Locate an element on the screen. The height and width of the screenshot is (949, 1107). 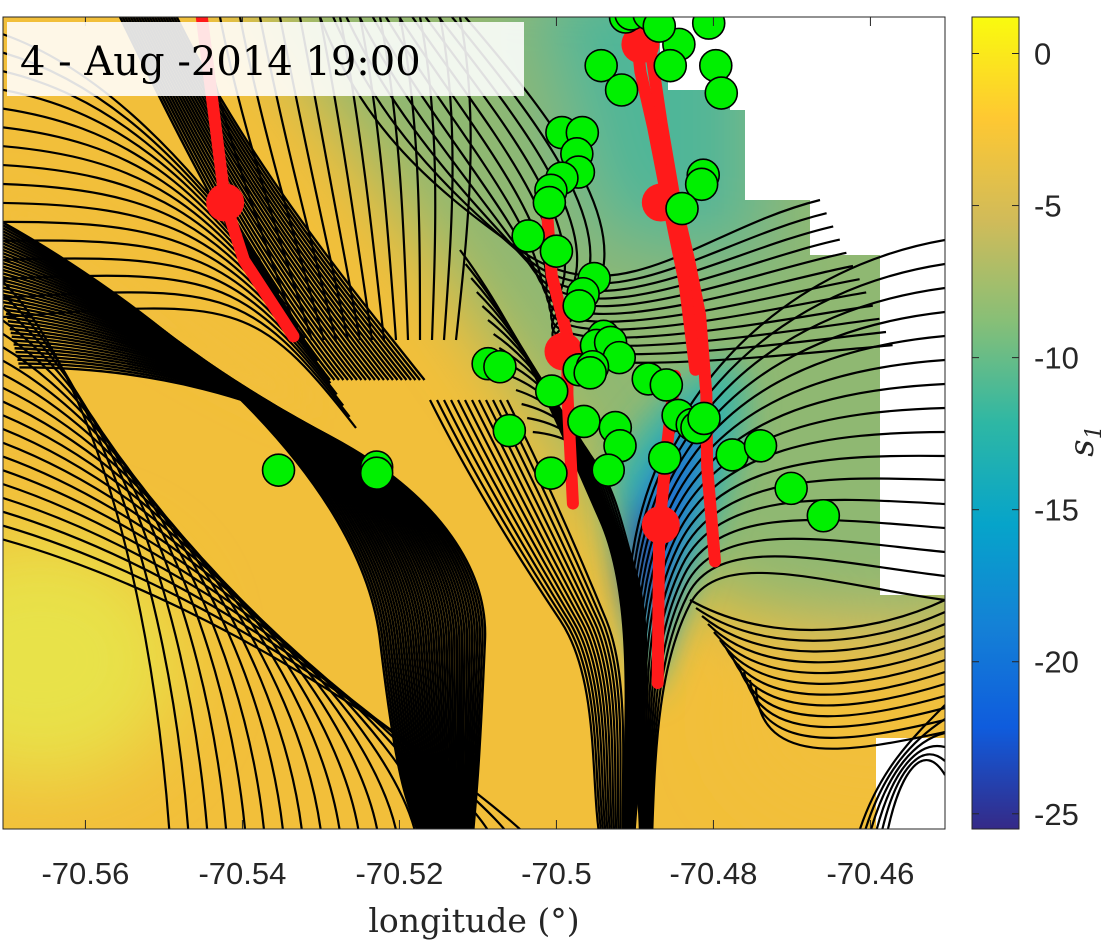
x-tick-label: -70.48 is located at coordinates (713, 873).